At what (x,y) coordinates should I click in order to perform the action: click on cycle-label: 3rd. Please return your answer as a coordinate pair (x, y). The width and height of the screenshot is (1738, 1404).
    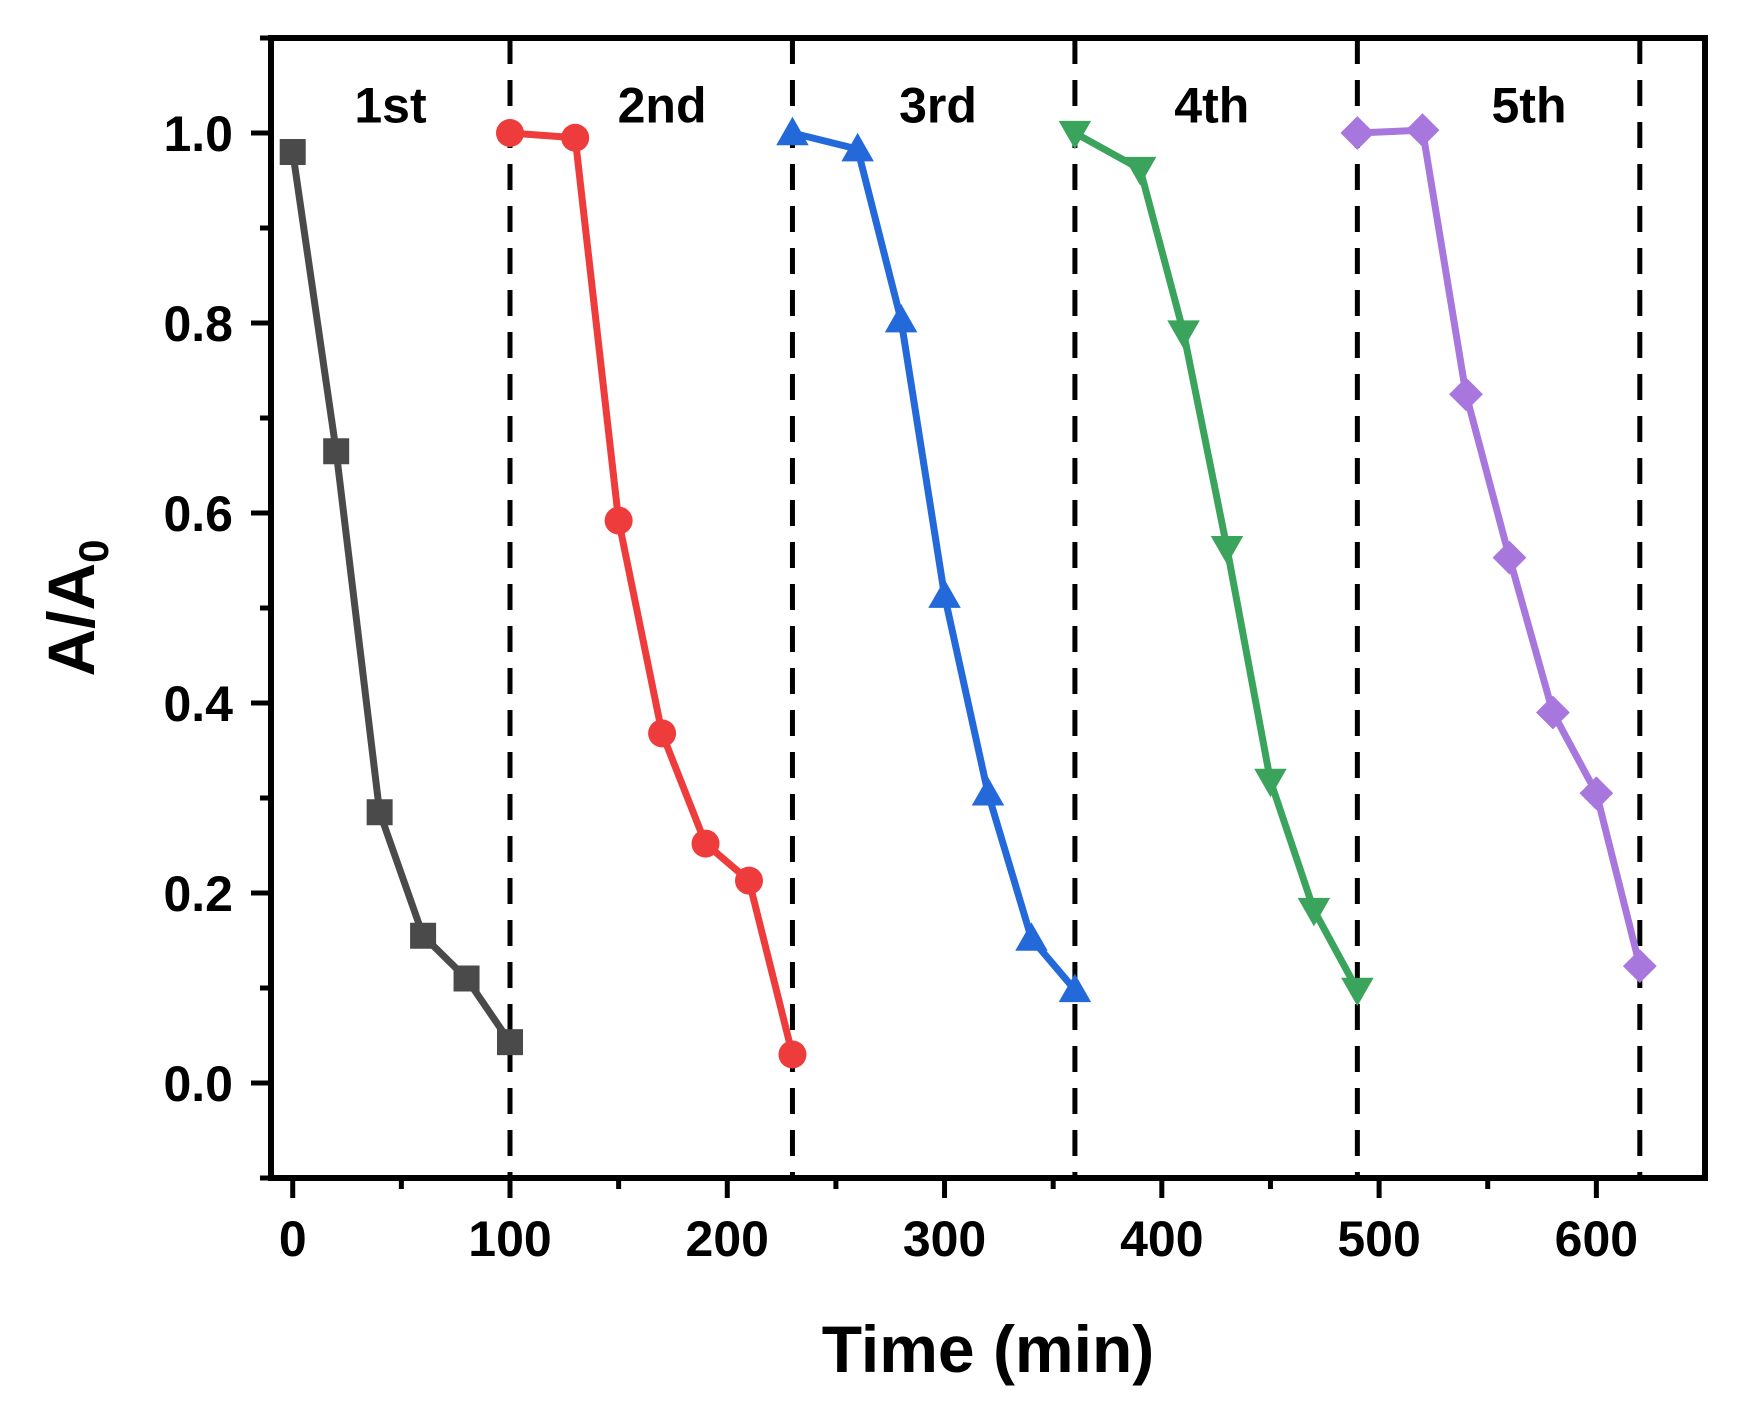
    Looking at the image, I should click on (938, 106).